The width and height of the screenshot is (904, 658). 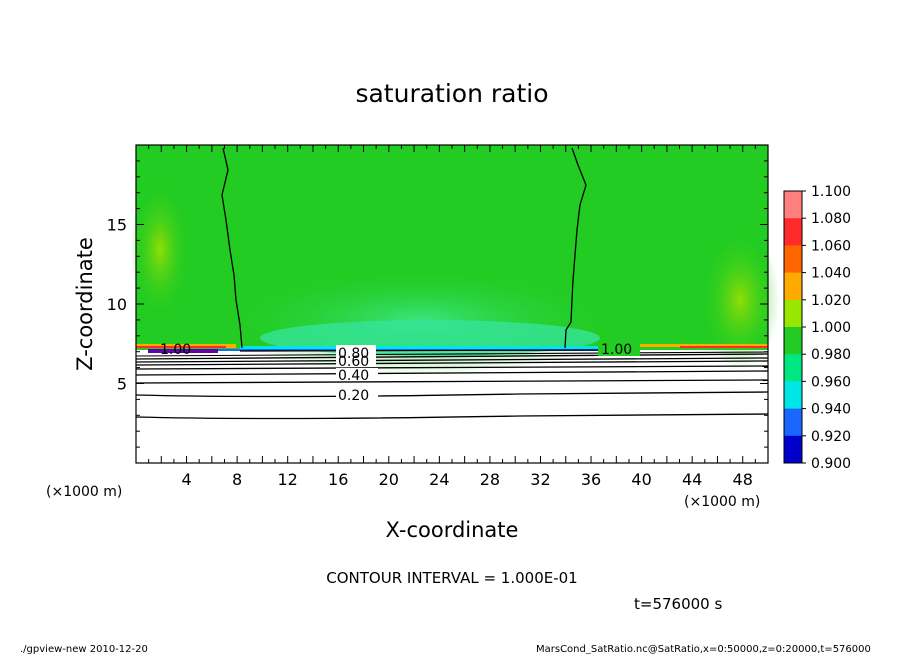 I want to click on colorbar-label: 1.040, so click(x=831, y=274).